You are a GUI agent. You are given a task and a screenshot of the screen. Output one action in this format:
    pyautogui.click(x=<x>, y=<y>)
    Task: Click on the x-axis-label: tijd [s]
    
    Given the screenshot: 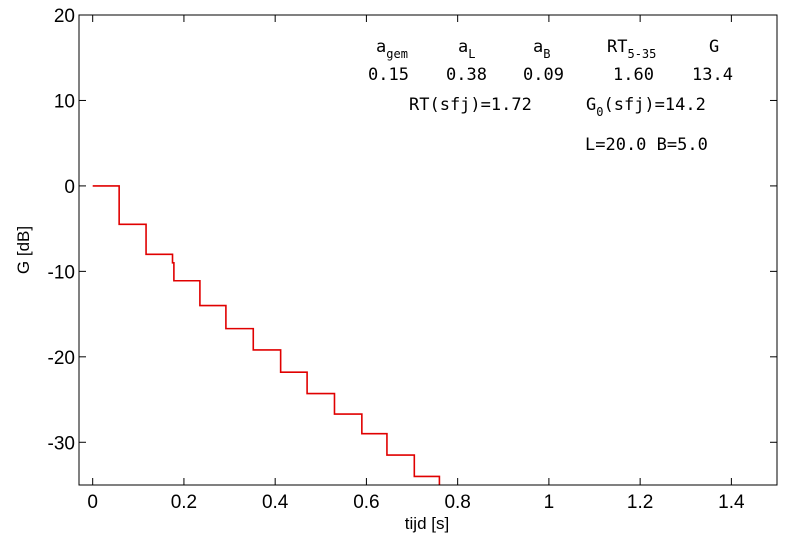 What is the action you would take?
    pyautogui.click(x=427, y=523)
    